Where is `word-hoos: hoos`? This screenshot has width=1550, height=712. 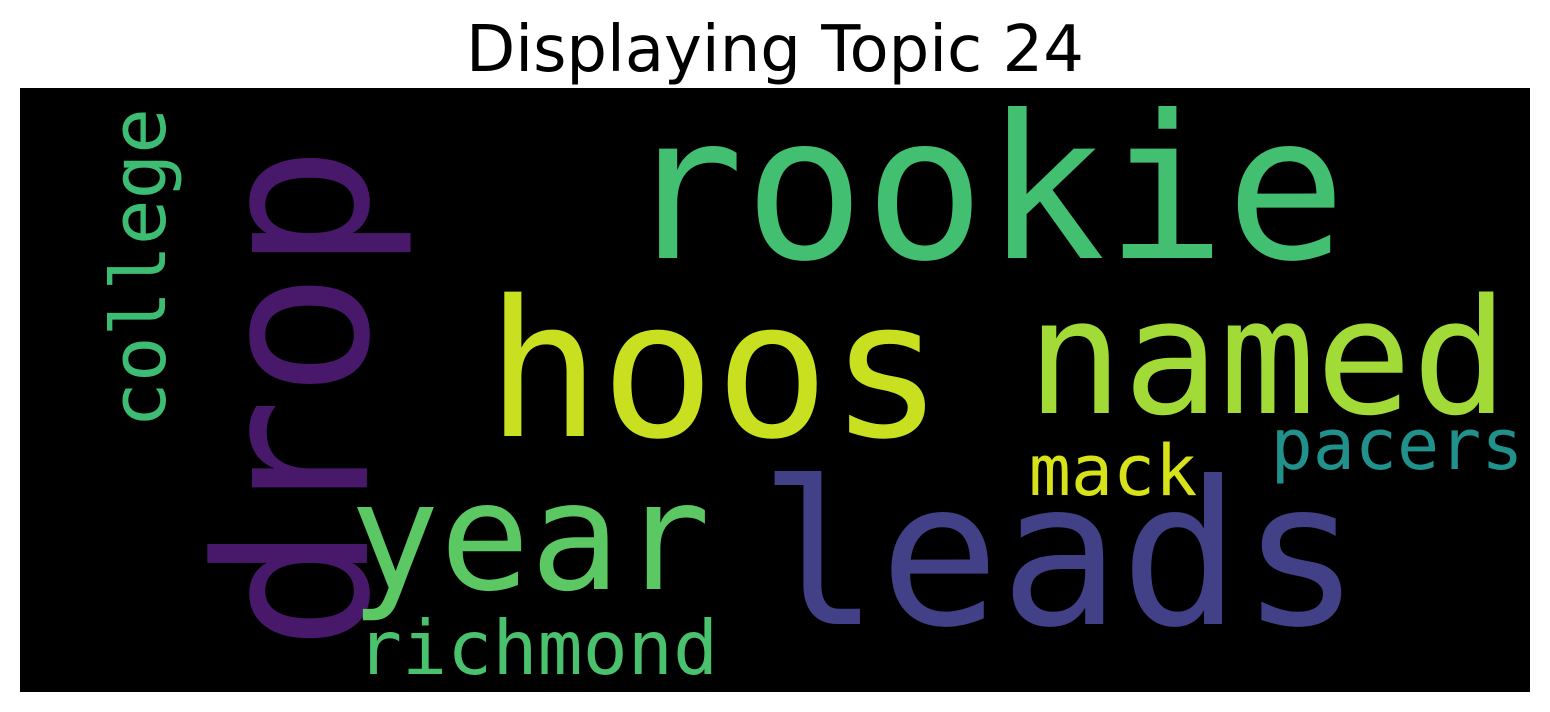
word-hoos: hoos is located at coordinates (715, 370).